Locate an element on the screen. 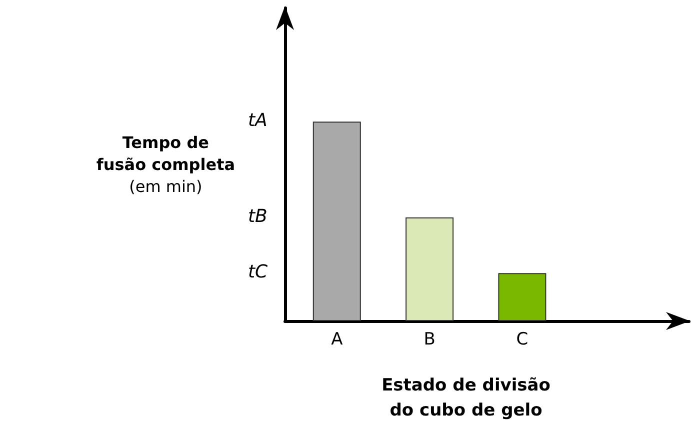 The width and height of the screenshot is (691, 436). text: tA is located at coordinates (258, 121).